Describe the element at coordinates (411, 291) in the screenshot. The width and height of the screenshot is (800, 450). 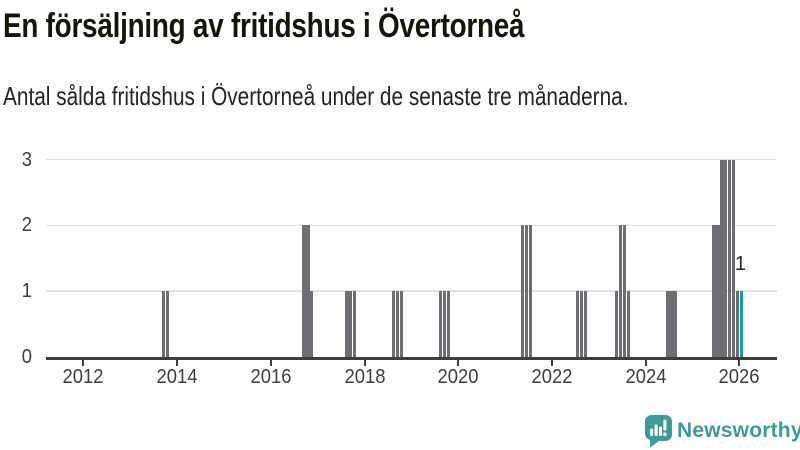
I see `gridline-y1` at that location.